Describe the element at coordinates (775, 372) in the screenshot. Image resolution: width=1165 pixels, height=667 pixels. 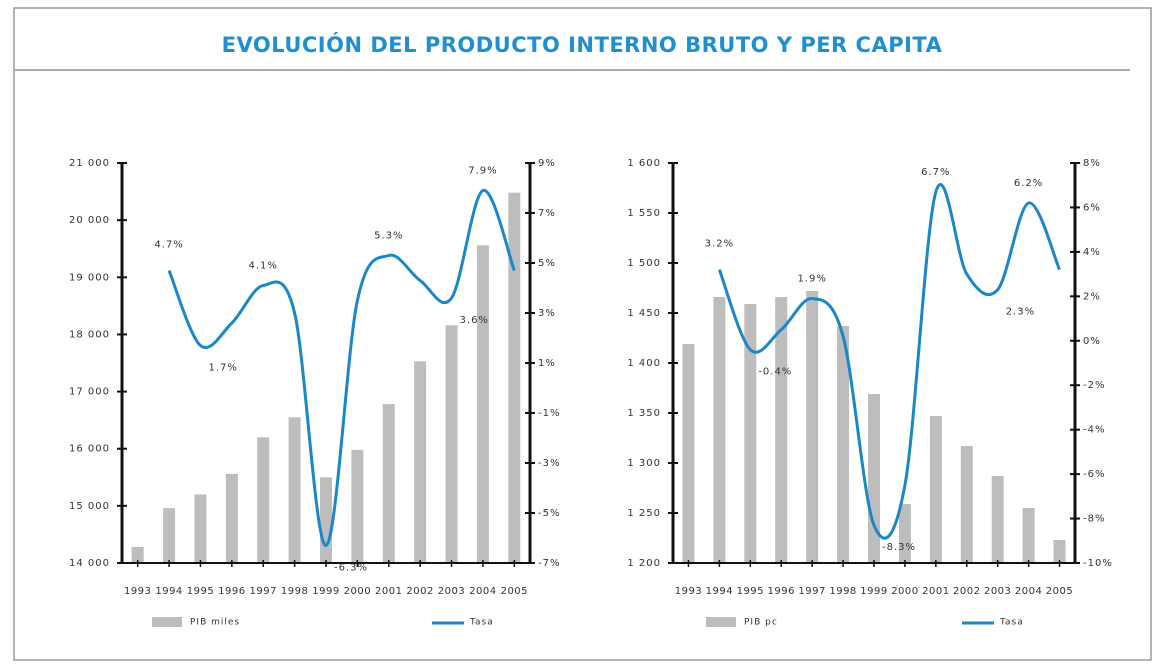
I see `data-label: -0.4%` at that location.